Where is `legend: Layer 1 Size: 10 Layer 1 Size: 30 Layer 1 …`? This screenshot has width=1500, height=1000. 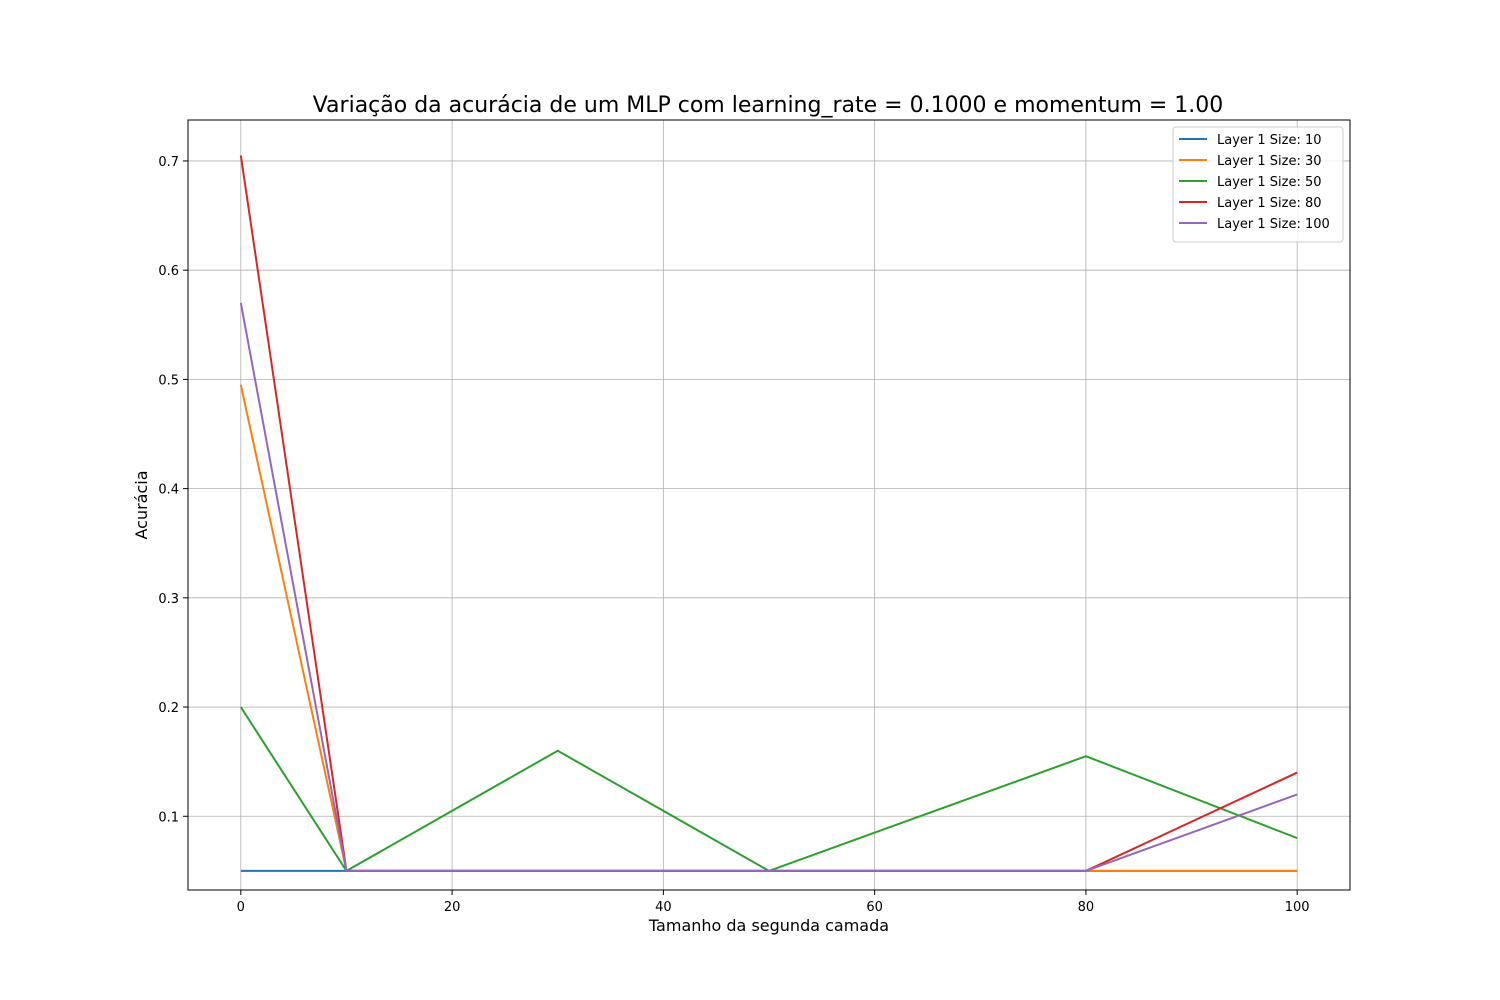
legend: Layer 1 Size: 10 Layer 1 Size: 30 Layer 1 … is located at coordinates (1258, 184).